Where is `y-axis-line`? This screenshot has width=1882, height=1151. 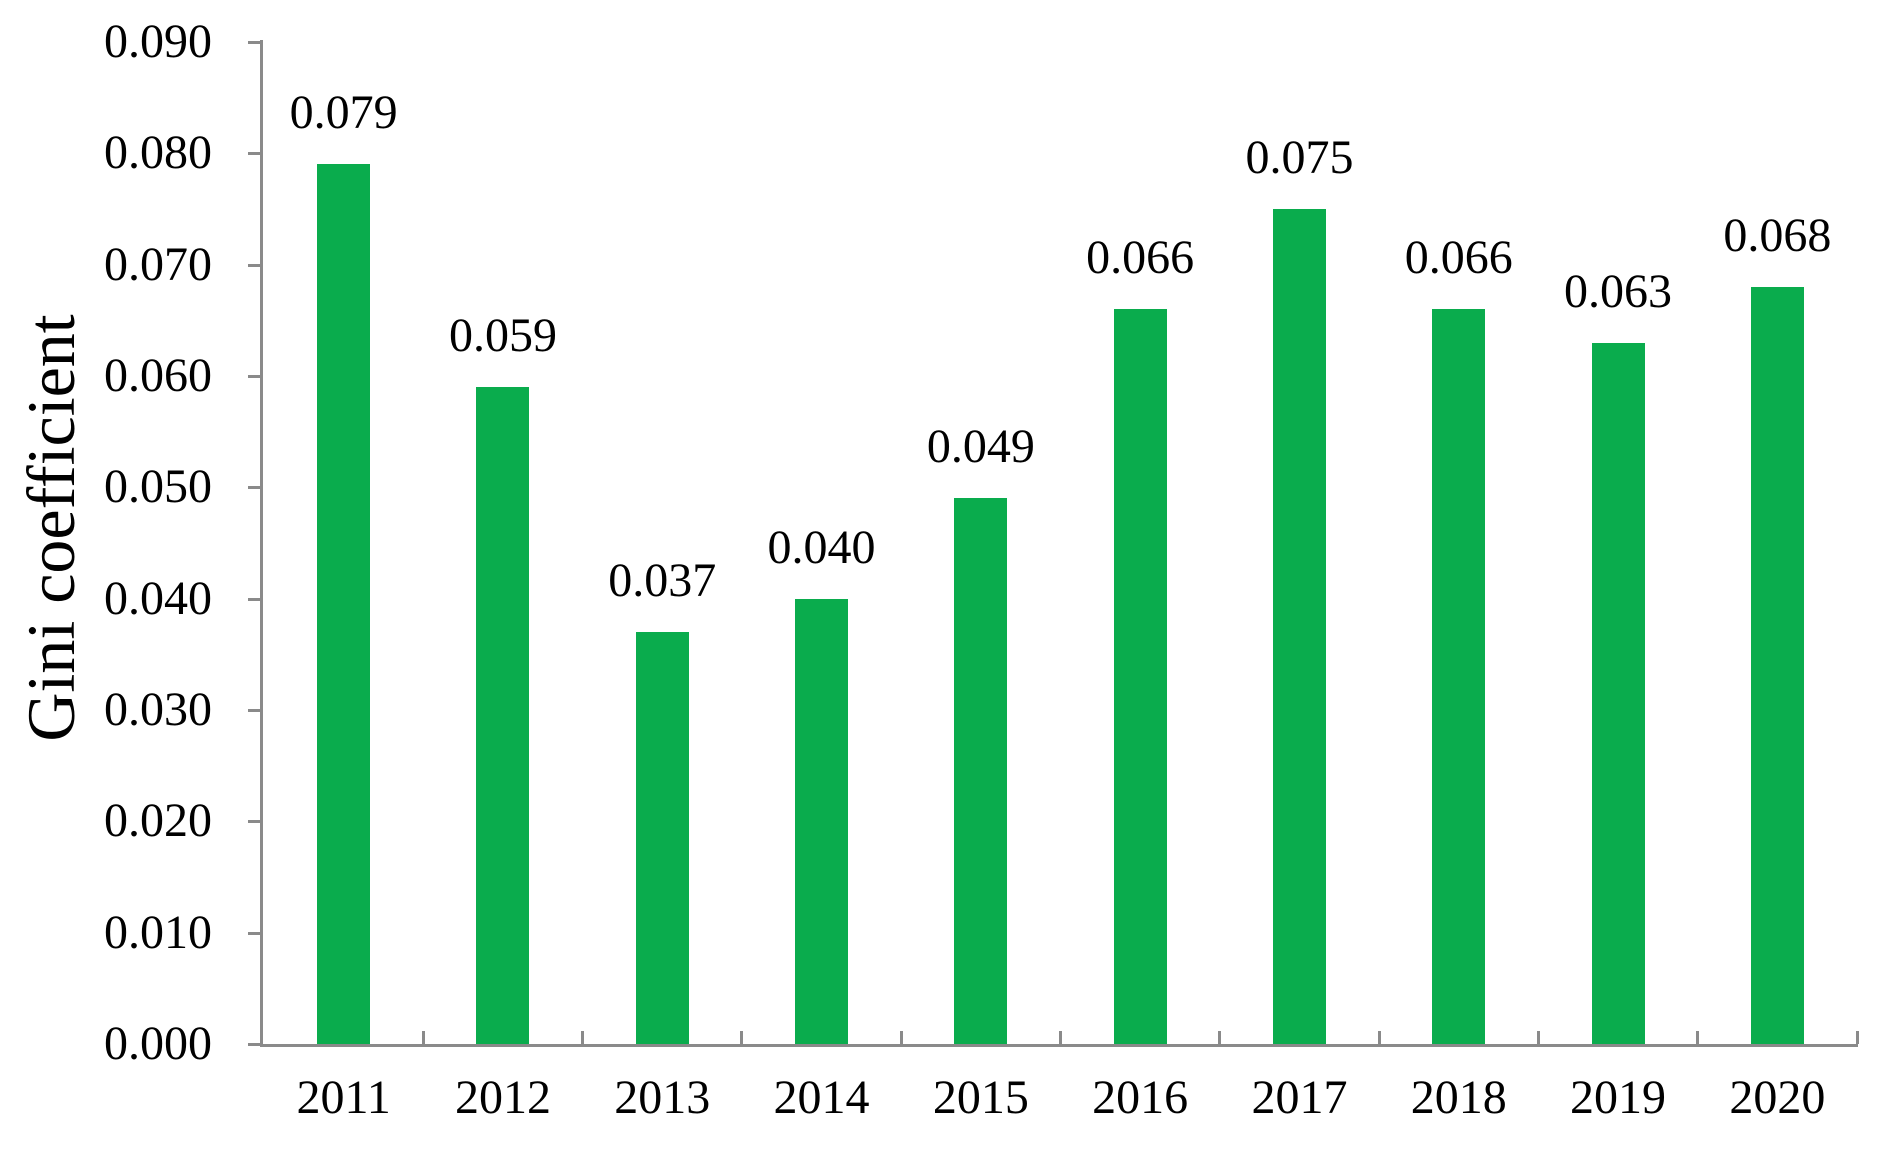
y-axis-line is located at coordinates (261, 543).